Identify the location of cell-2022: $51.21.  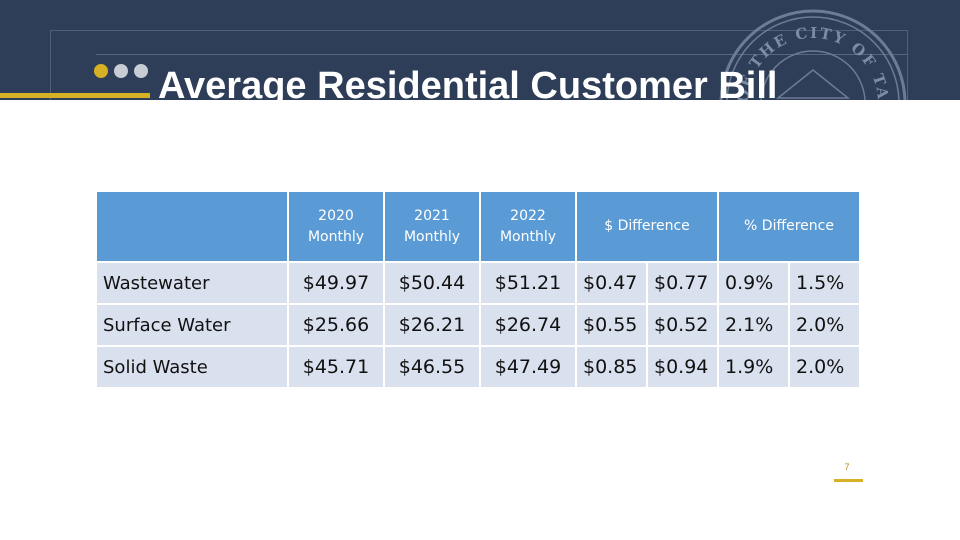
(528, 283).